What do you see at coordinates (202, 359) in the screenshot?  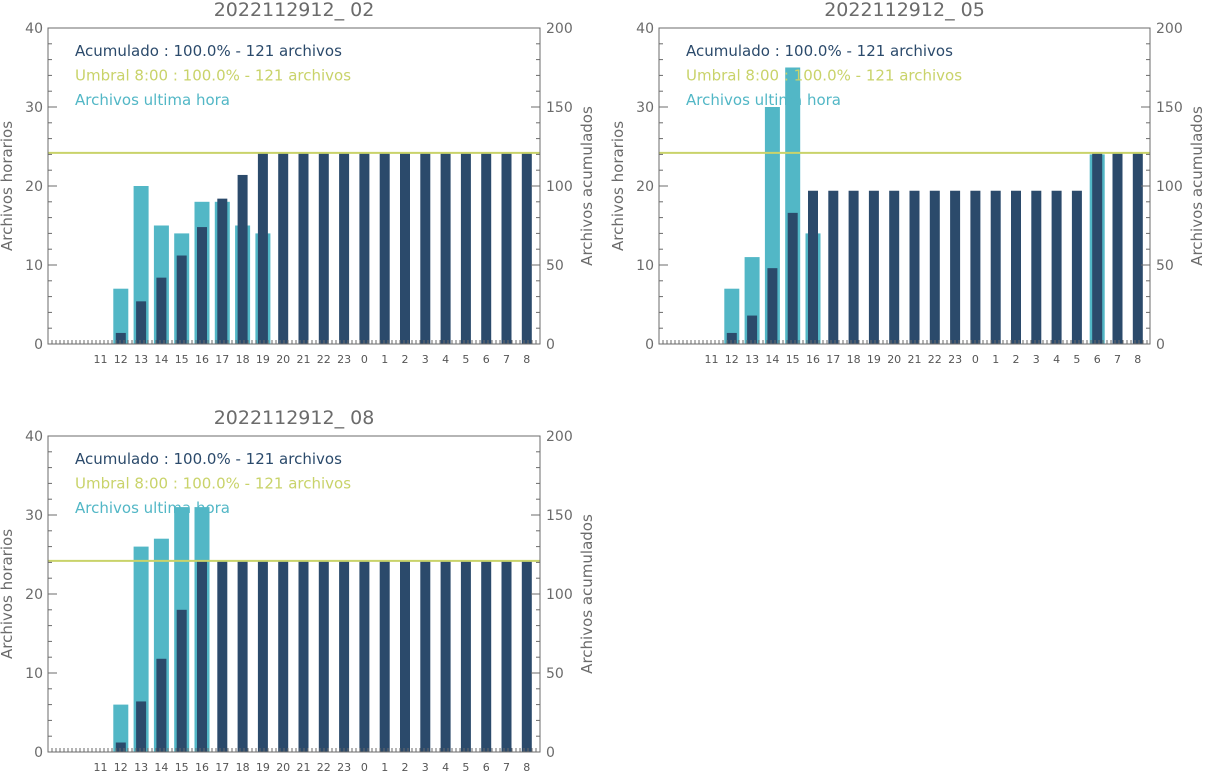 I see `xtick-label-16: 16` at bounding box center [202, 359].